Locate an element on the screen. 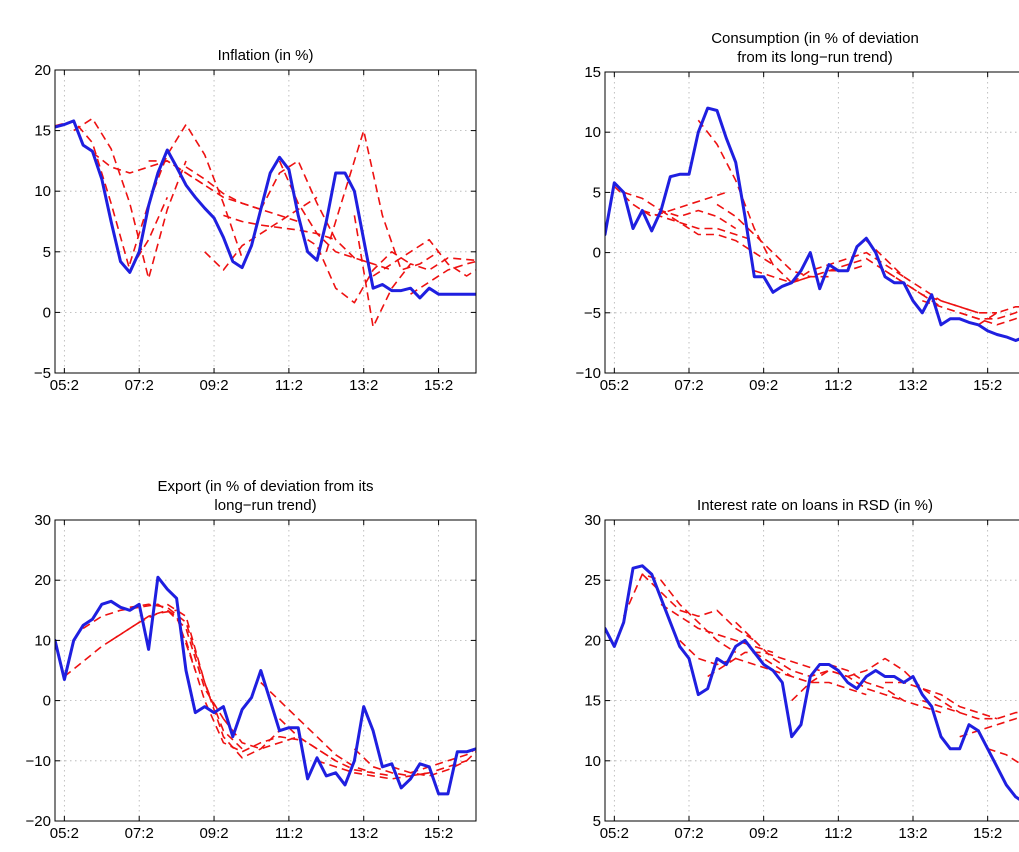 Image resolution: width=1019 pixels, height=852 pixels. chart-title-line: Export (in % of deviation from its is located at coordinates (266, 486).